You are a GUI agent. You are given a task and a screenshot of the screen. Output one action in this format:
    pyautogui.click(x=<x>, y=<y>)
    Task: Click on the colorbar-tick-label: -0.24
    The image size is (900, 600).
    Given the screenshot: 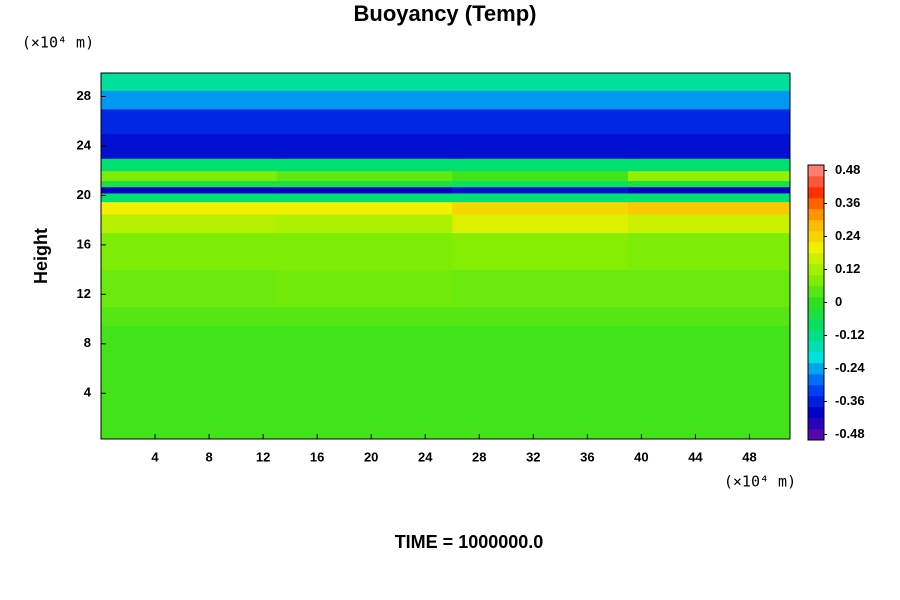 What is the action you would take?
    pyautogui.click(x=850, y=367)
    